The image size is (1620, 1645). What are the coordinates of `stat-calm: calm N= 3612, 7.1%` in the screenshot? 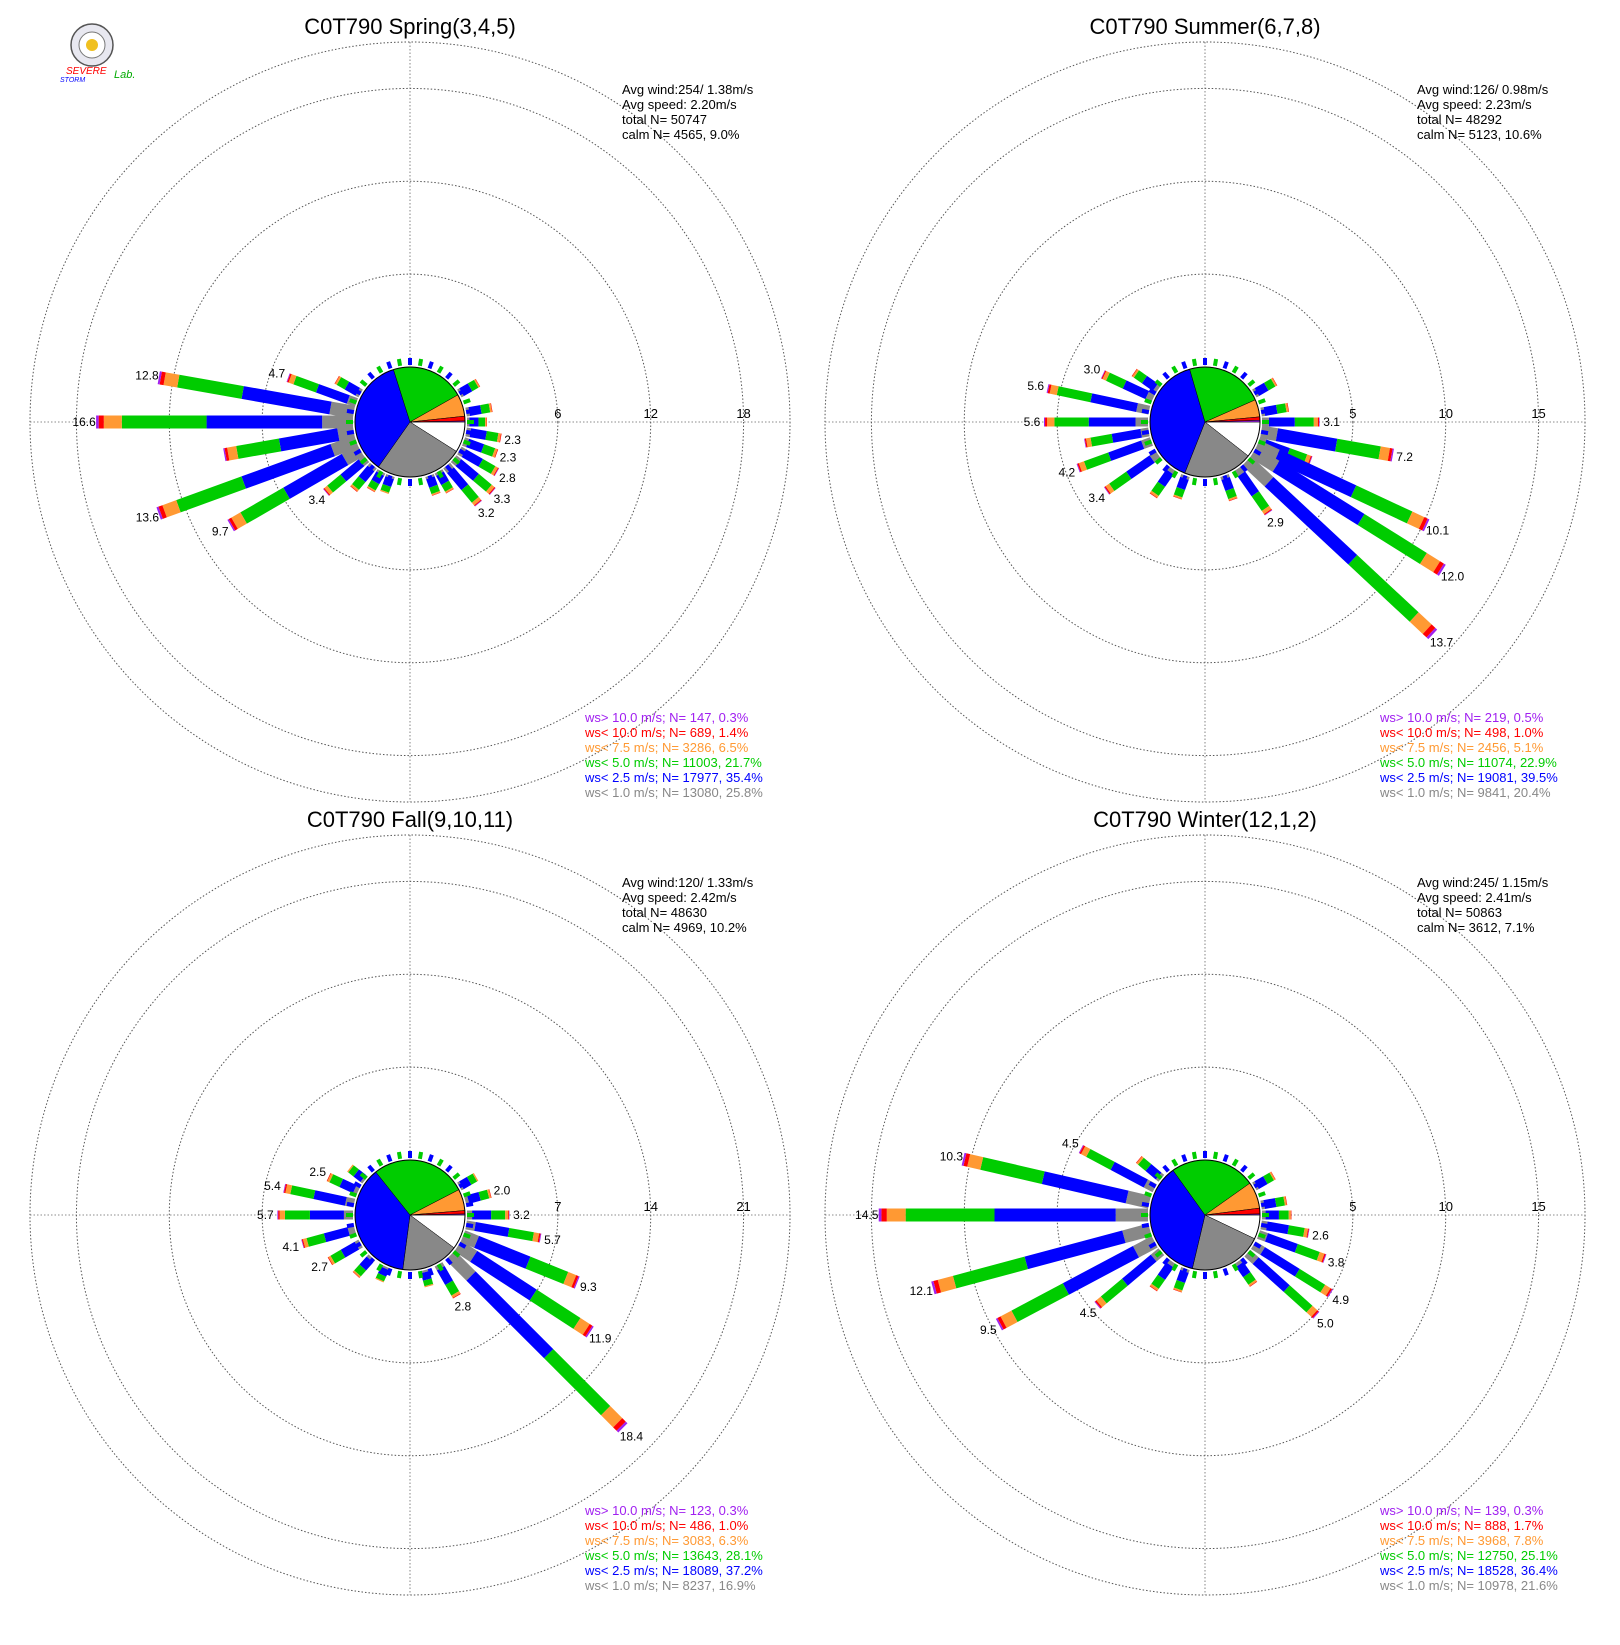 It's located at (1476, 927).